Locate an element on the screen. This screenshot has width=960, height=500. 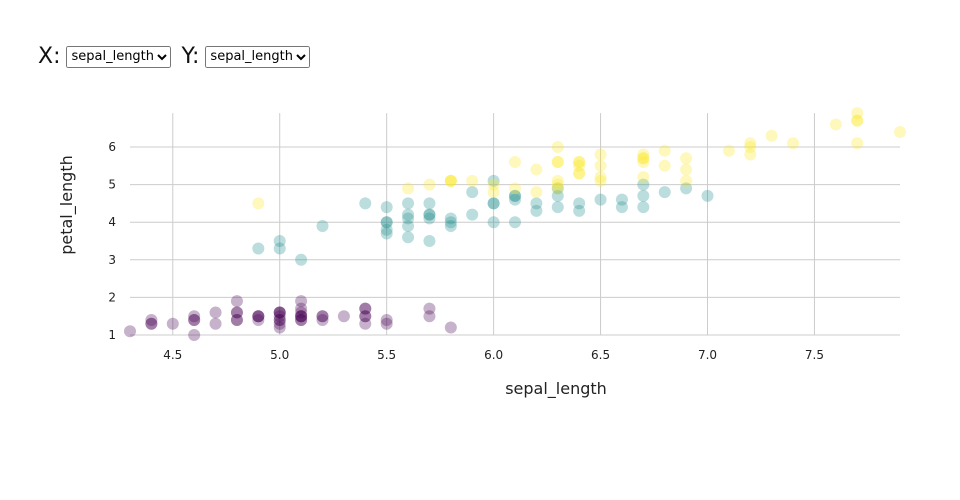
y-axis-title: petal_length is located at coordinates (67, 205).